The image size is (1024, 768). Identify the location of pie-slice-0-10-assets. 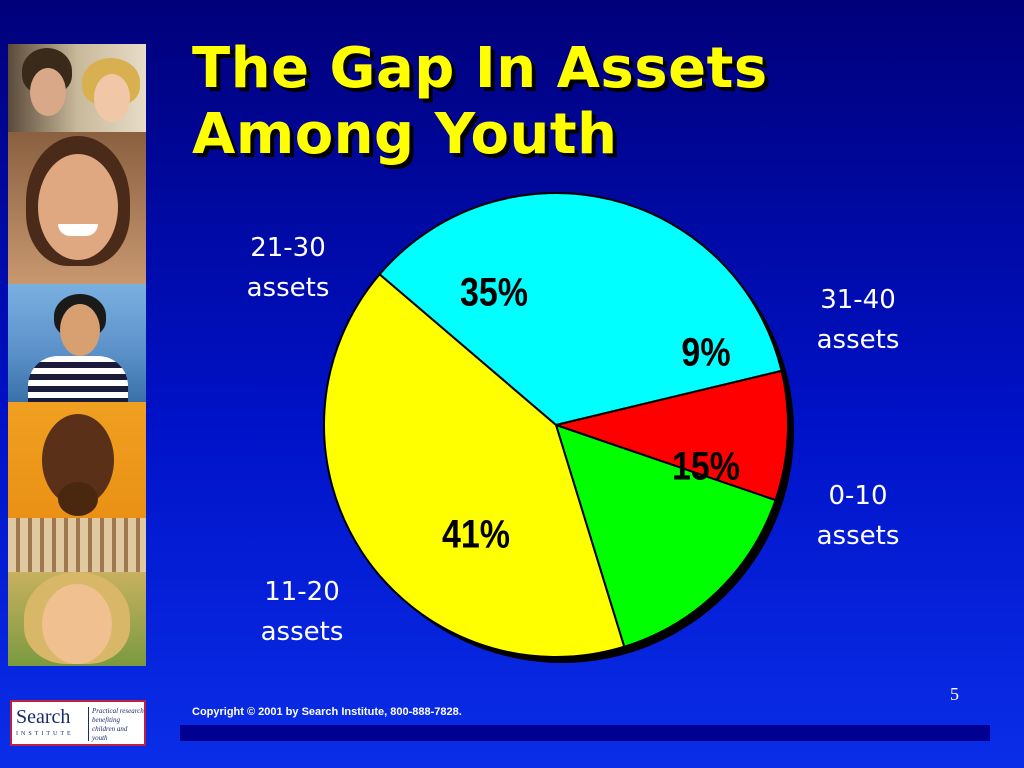
(665, 535).